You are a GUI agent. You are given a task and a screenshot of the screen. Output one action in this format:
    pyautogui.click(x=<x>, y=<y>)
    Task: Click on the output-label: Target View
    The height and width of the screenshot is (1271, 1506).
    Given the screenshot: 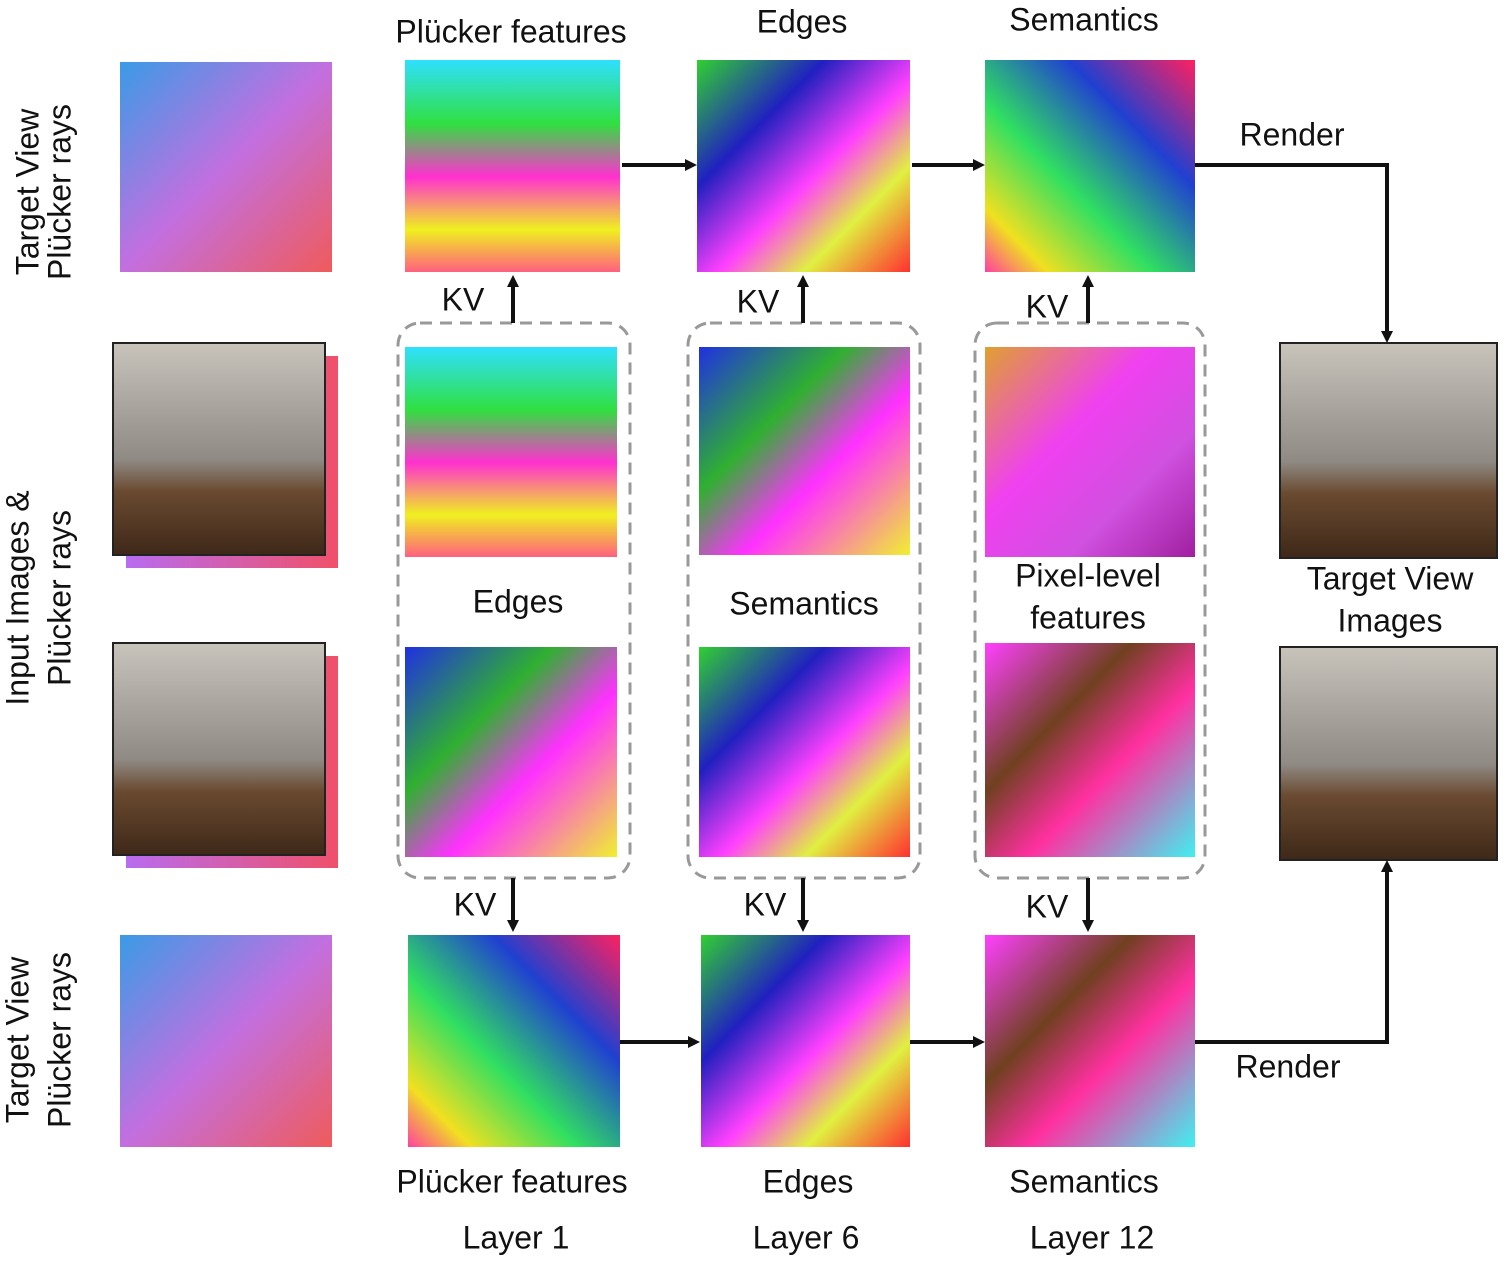 What is the action you would take?
    pyautogui.click(x=1391, y=578)
    